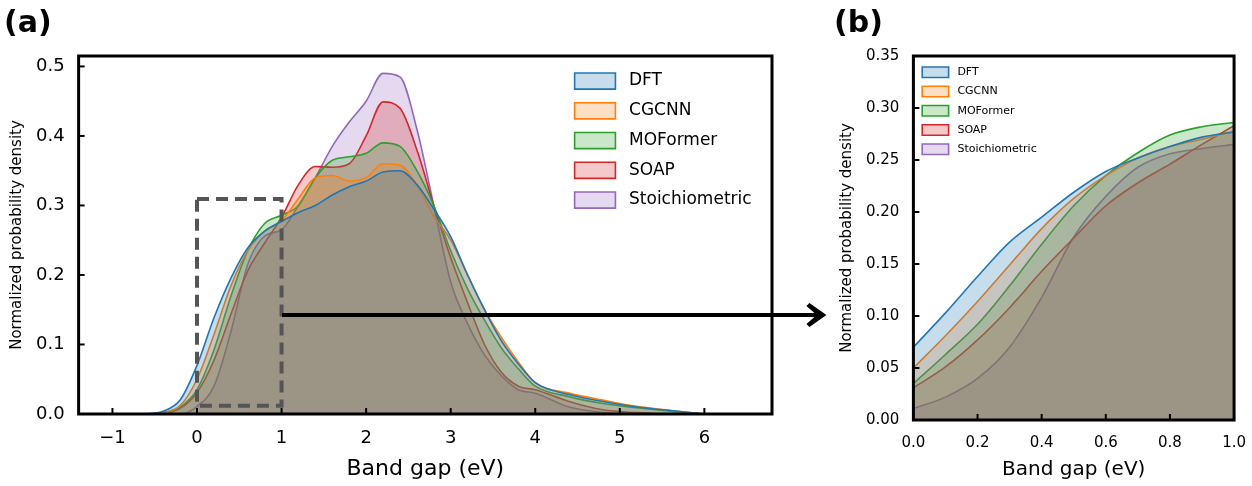 The width and height of the screenshot is (1252, 486). What do you see at coordinates (50, 343) in the screenshot?
I see `y-tick-label: 0.1` at bounding box center [50, 343].